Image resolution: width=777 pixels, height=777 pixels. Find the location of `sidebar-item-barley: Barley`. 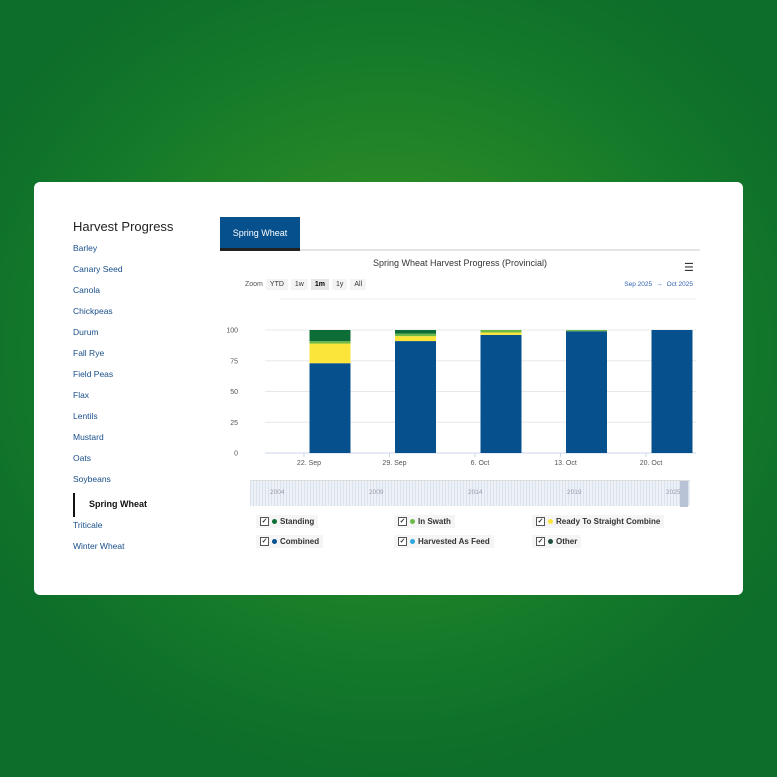

sidebar-item-barley: Barley is located at coordinates (85, 248).